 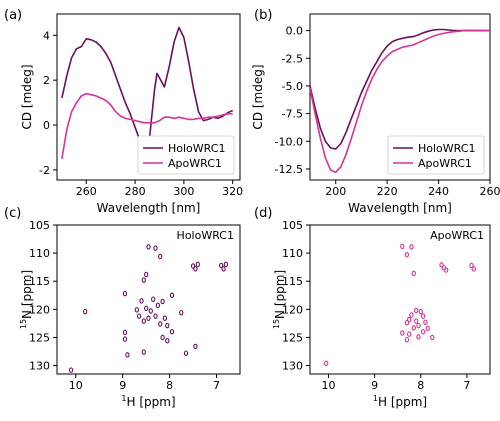 What do you see at coordinates (436, 155) in the screenshot?
I see `legend-box` at bounding box center [436, 155].